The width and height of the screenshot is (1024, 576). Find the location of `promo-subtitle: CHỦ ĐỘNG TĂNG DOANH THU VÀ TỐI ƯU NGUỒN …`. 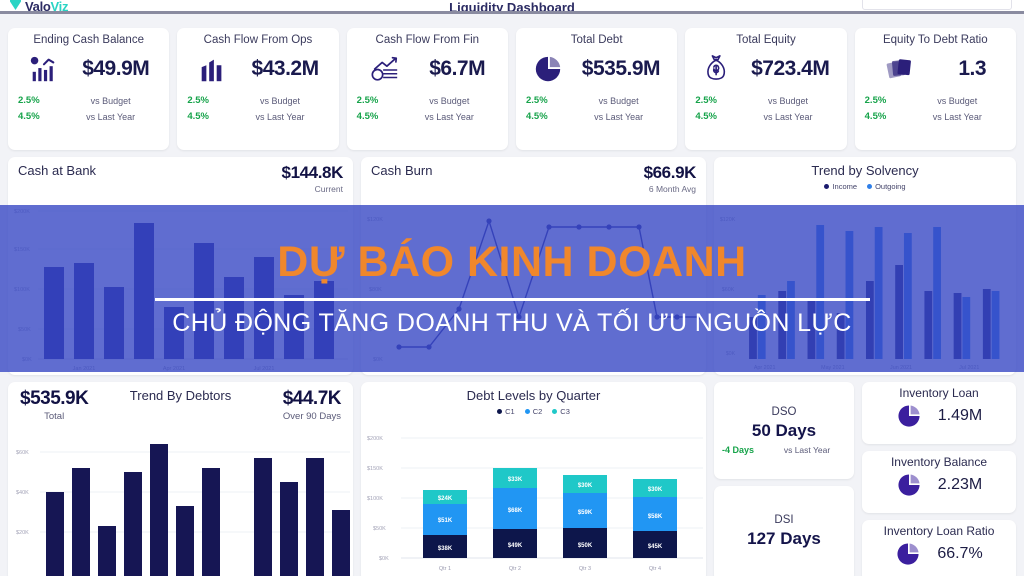

promo-subtitle: CHỦ ĐỘNG TĂNG DOANH THU VÀ TỐI ƯU NGUỒN … is located at coordinates (512, 323).